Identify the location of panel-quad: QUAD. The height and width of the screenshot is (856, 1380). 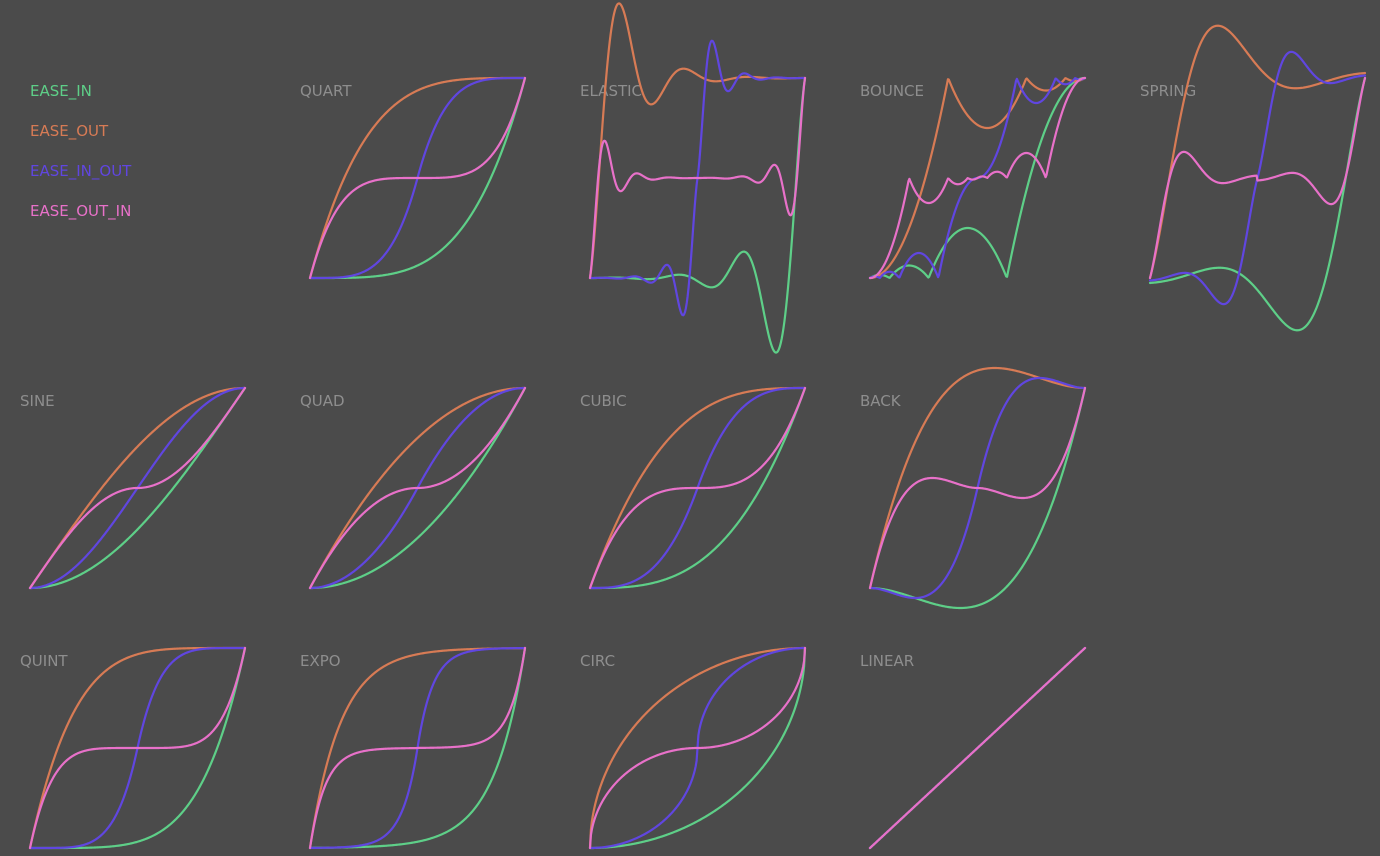
(413, 488).